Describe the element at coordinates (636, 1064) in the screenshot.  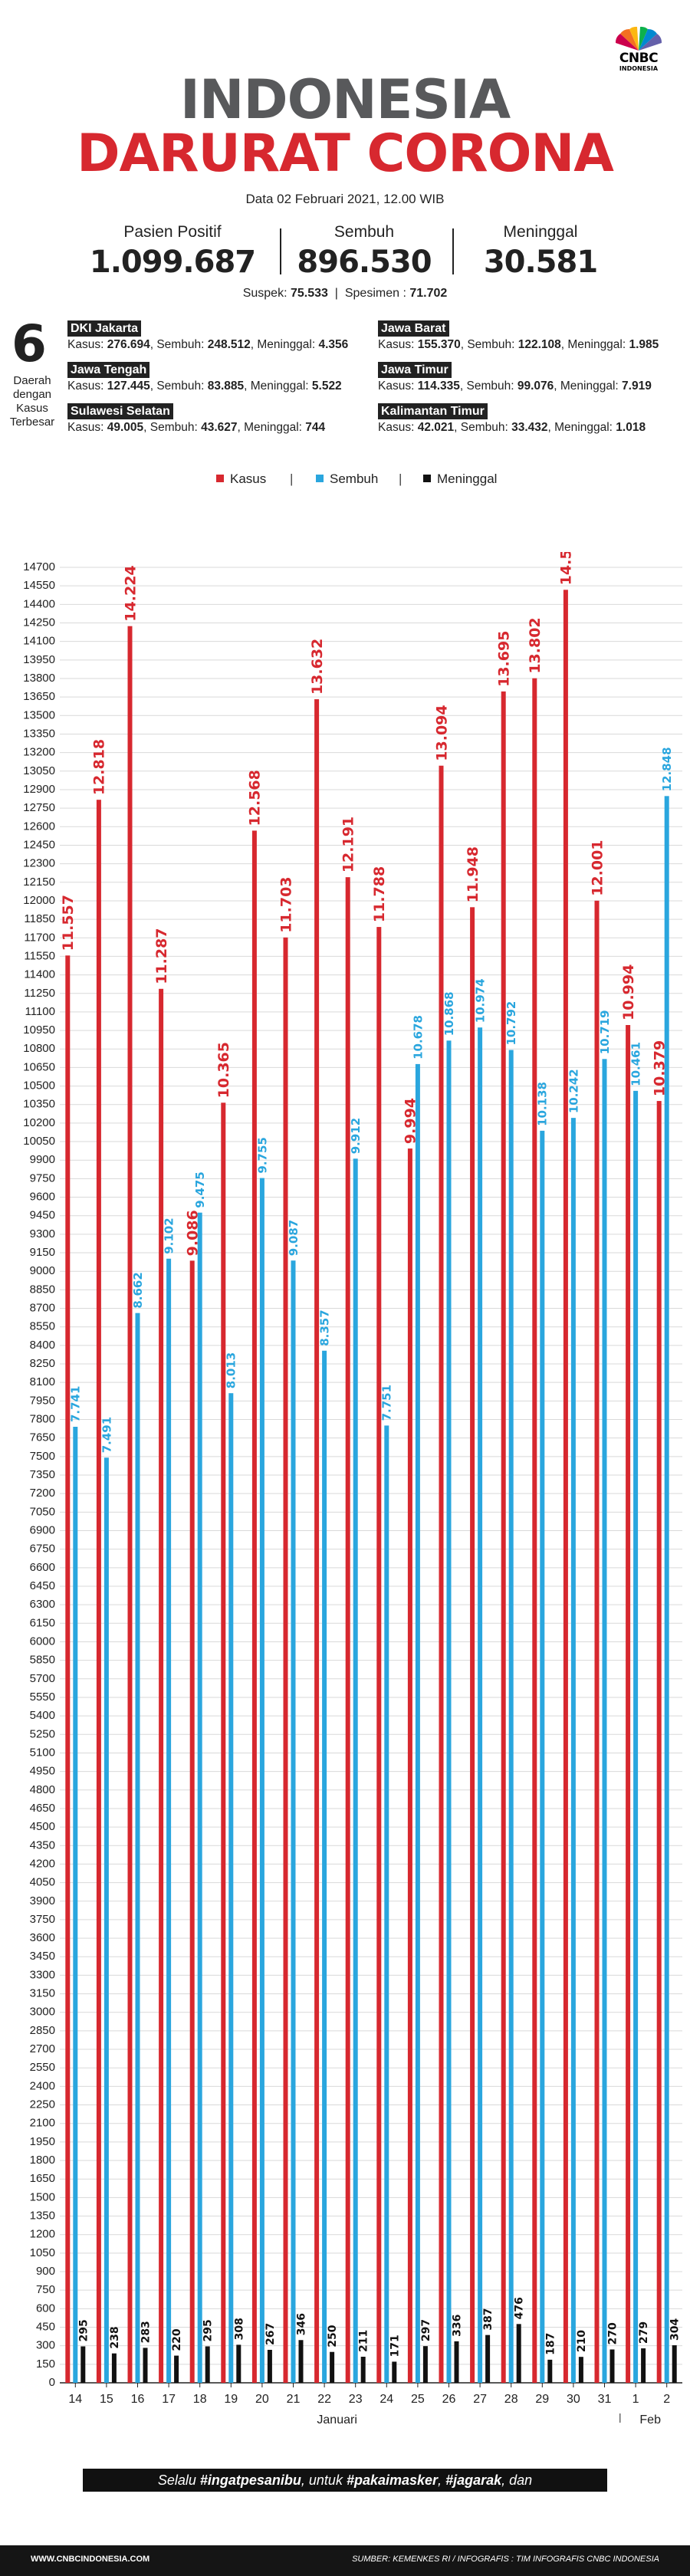
I see `data-label-sembuh: 10.461` at that location.